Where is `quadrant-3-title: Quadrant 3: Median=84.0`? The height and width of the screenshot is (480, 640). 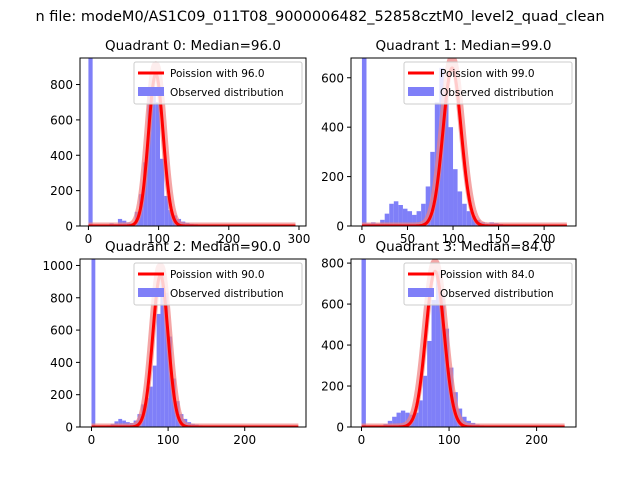 quadrant-3-title: Quadrant 3: Median=84.0 is located at coordinates (464, 247).